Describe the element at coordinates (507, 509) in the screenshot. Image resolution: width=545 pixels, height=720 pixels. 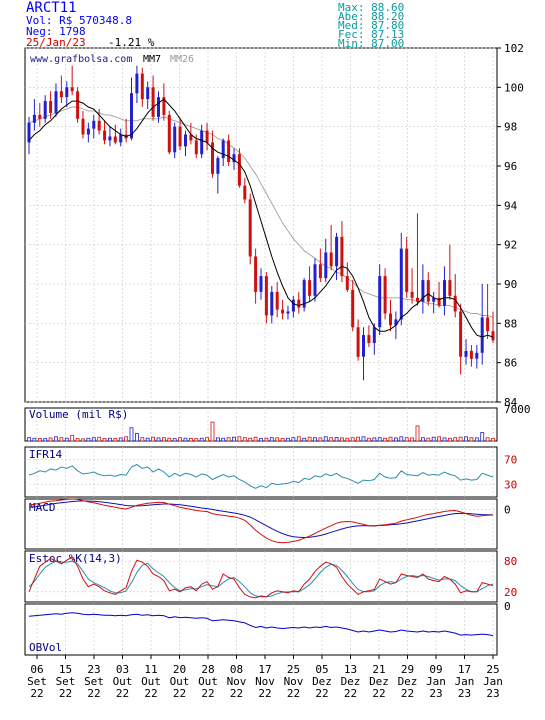
I see `macd-tick-label: 0` at that location.